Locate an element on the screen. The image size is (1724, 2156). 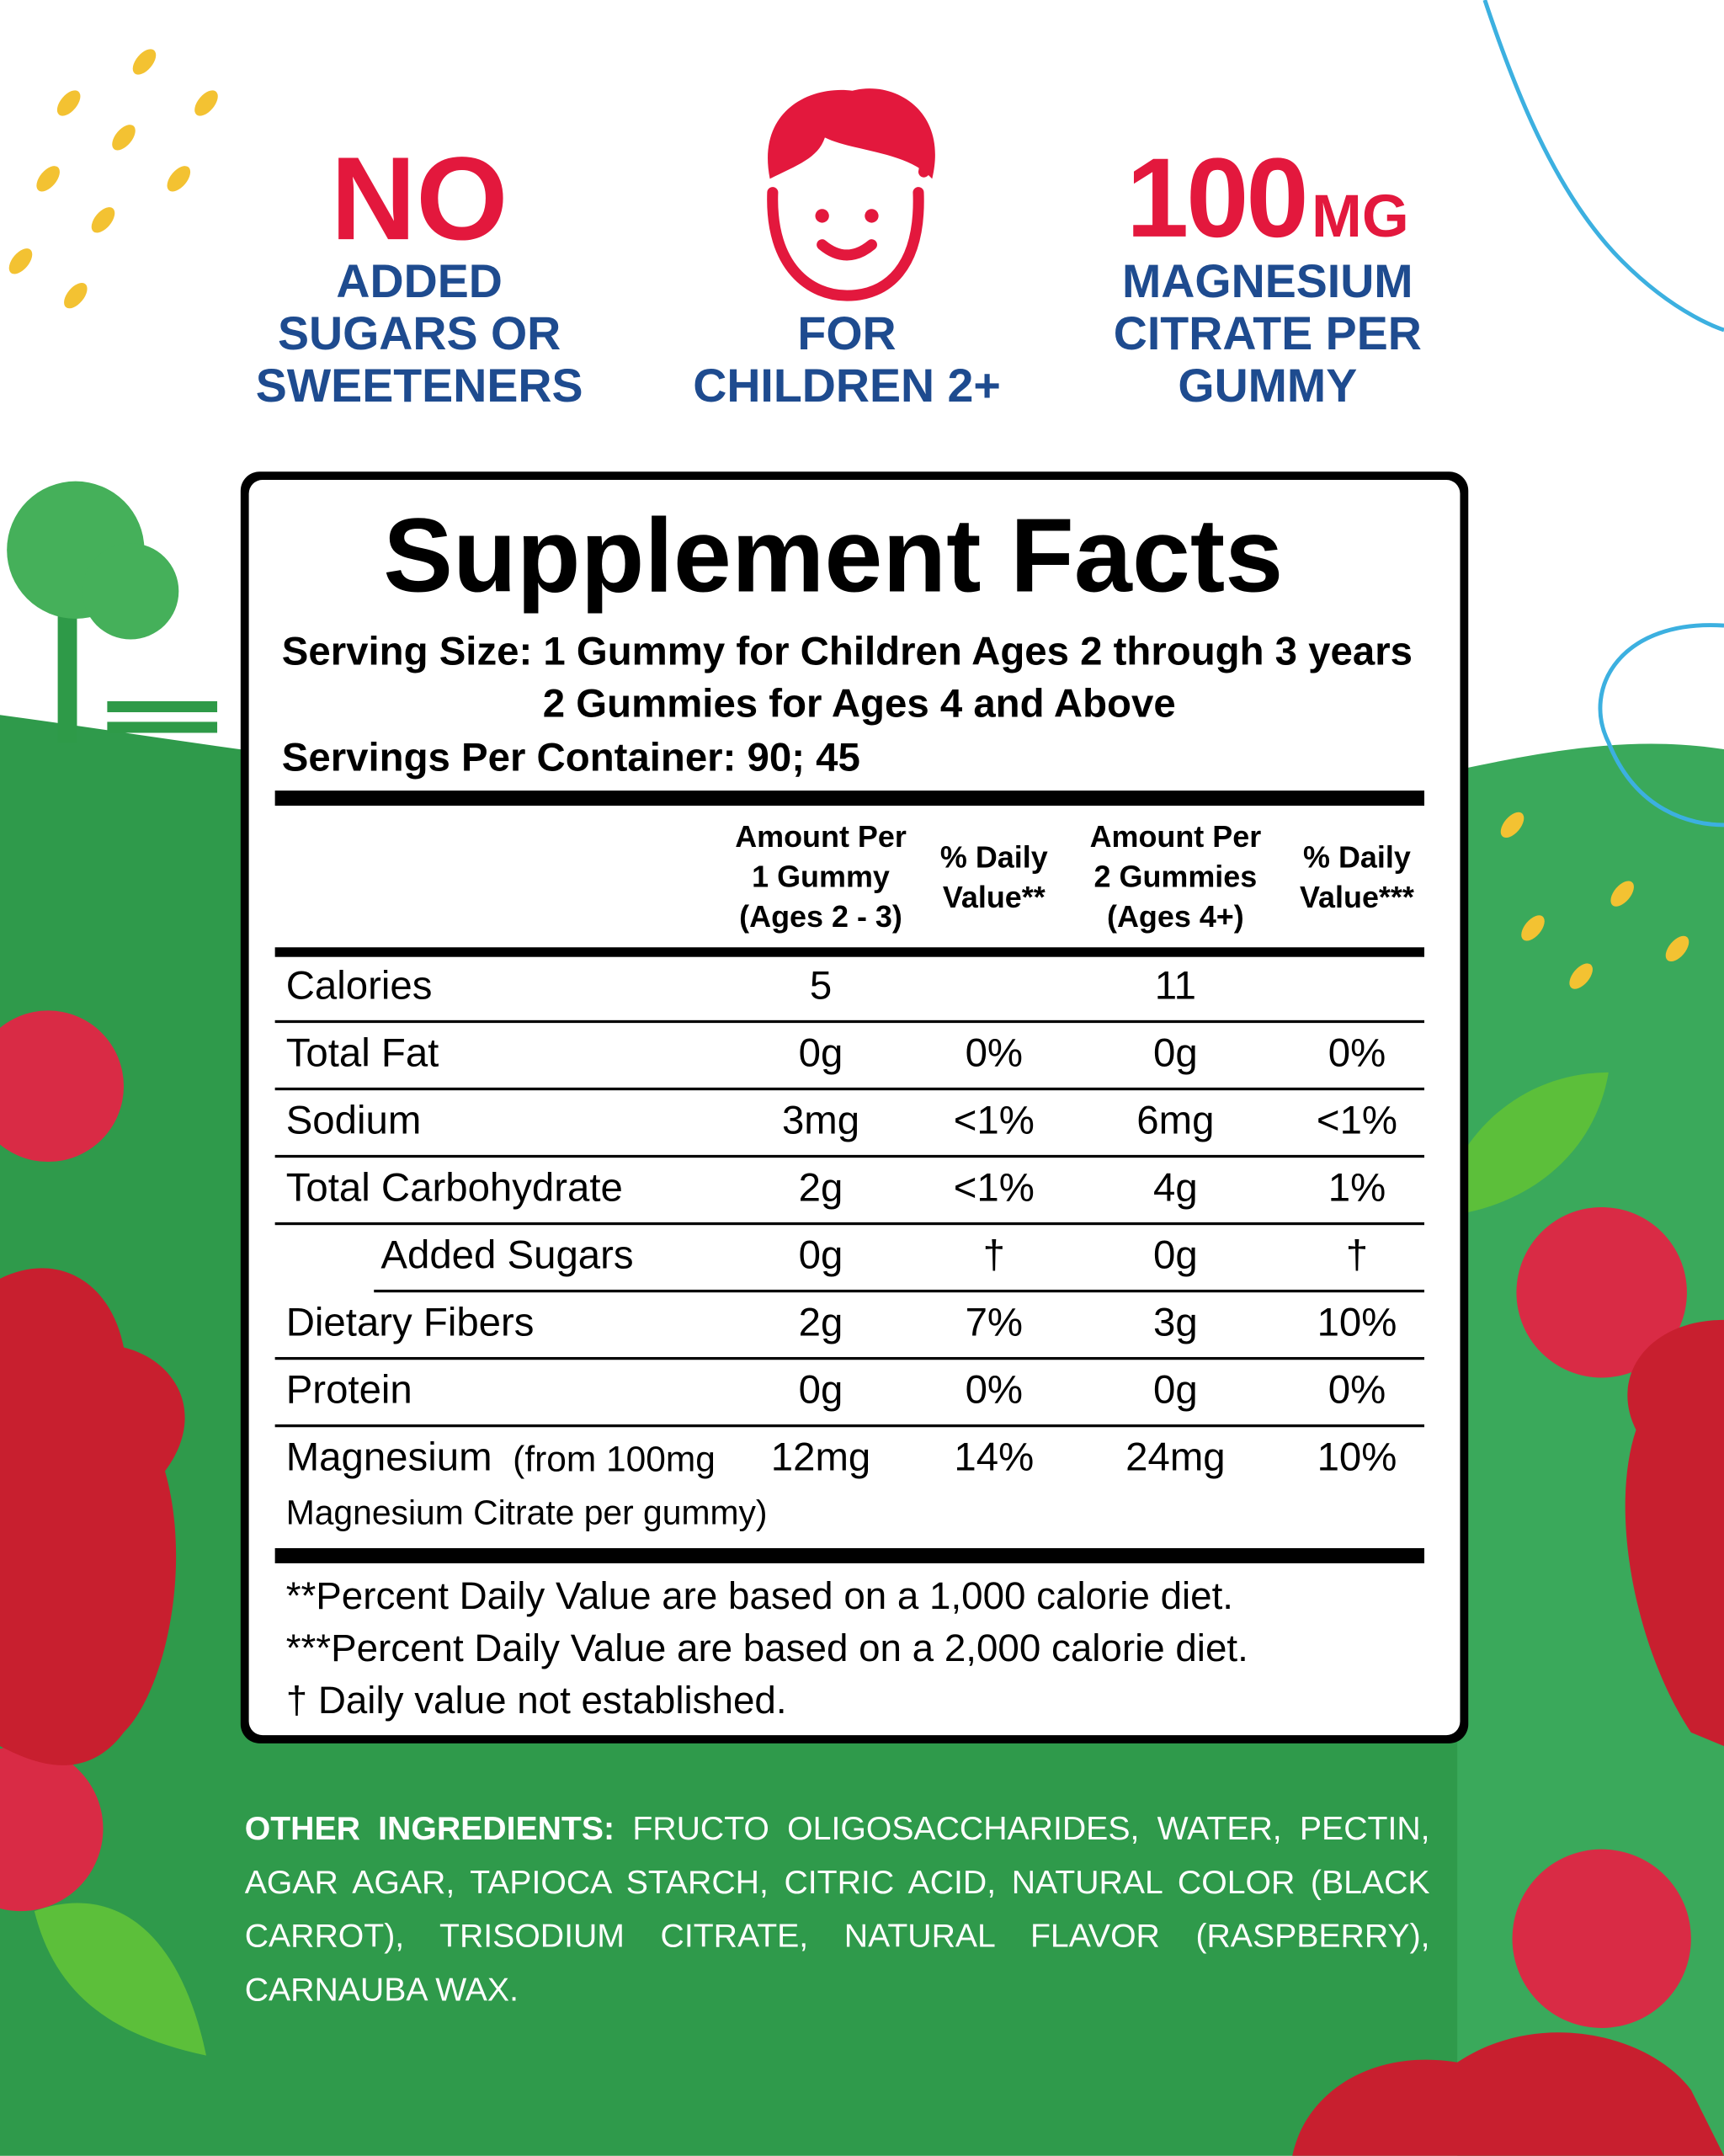
badge-line: MAGNESIUM is located at coordinates (1267, 282).